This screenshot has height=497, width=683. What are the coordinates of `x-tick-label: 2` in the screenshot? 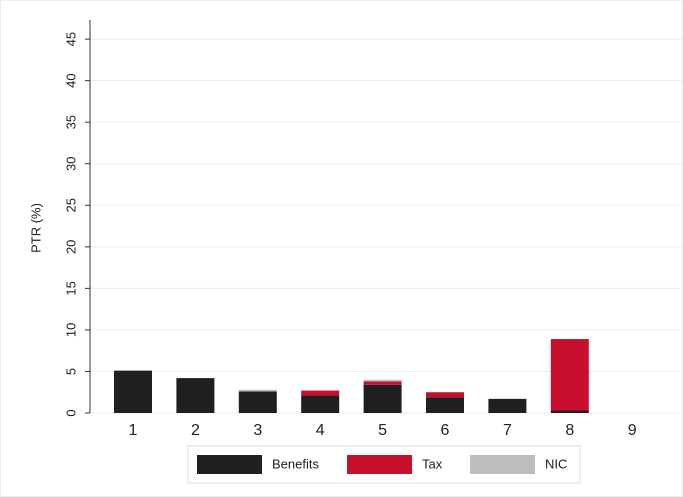 It's located at (195, 430).